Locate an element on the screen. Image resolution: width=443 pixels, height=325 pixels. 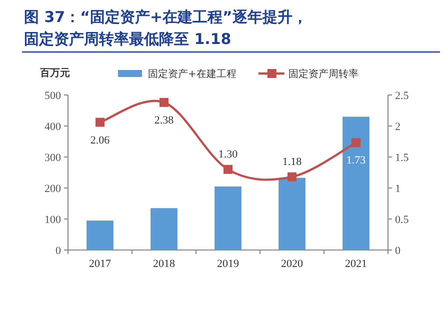
y-tick-label: 300 is located at coordinates (53, 158).